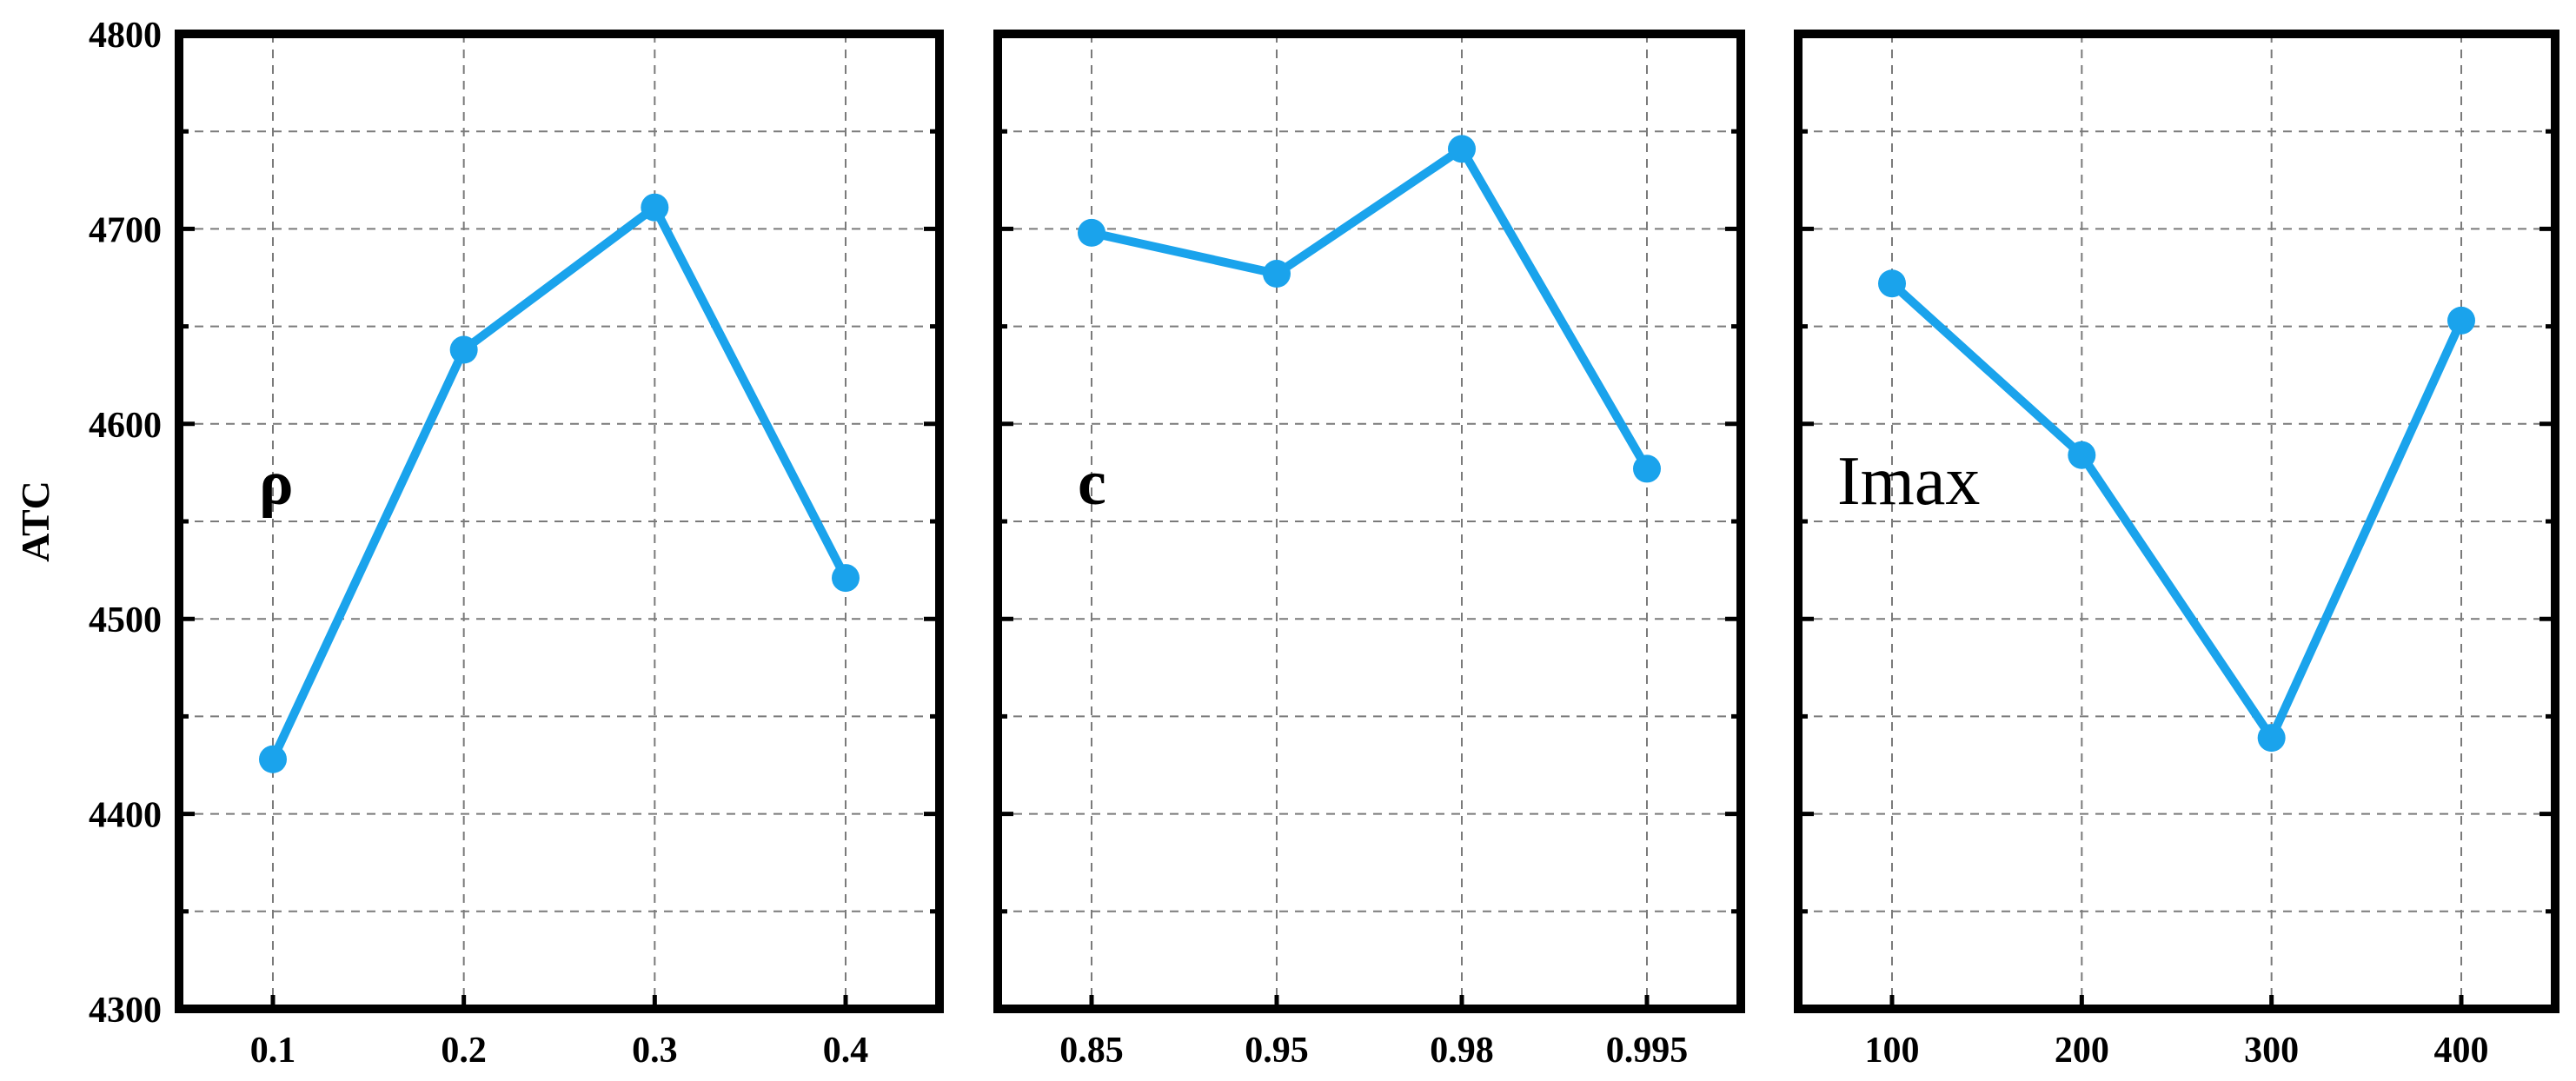  Describe the element at coordinates (276, 483) in the screenshot. I see `parameter-annotation: ρ` at that location.